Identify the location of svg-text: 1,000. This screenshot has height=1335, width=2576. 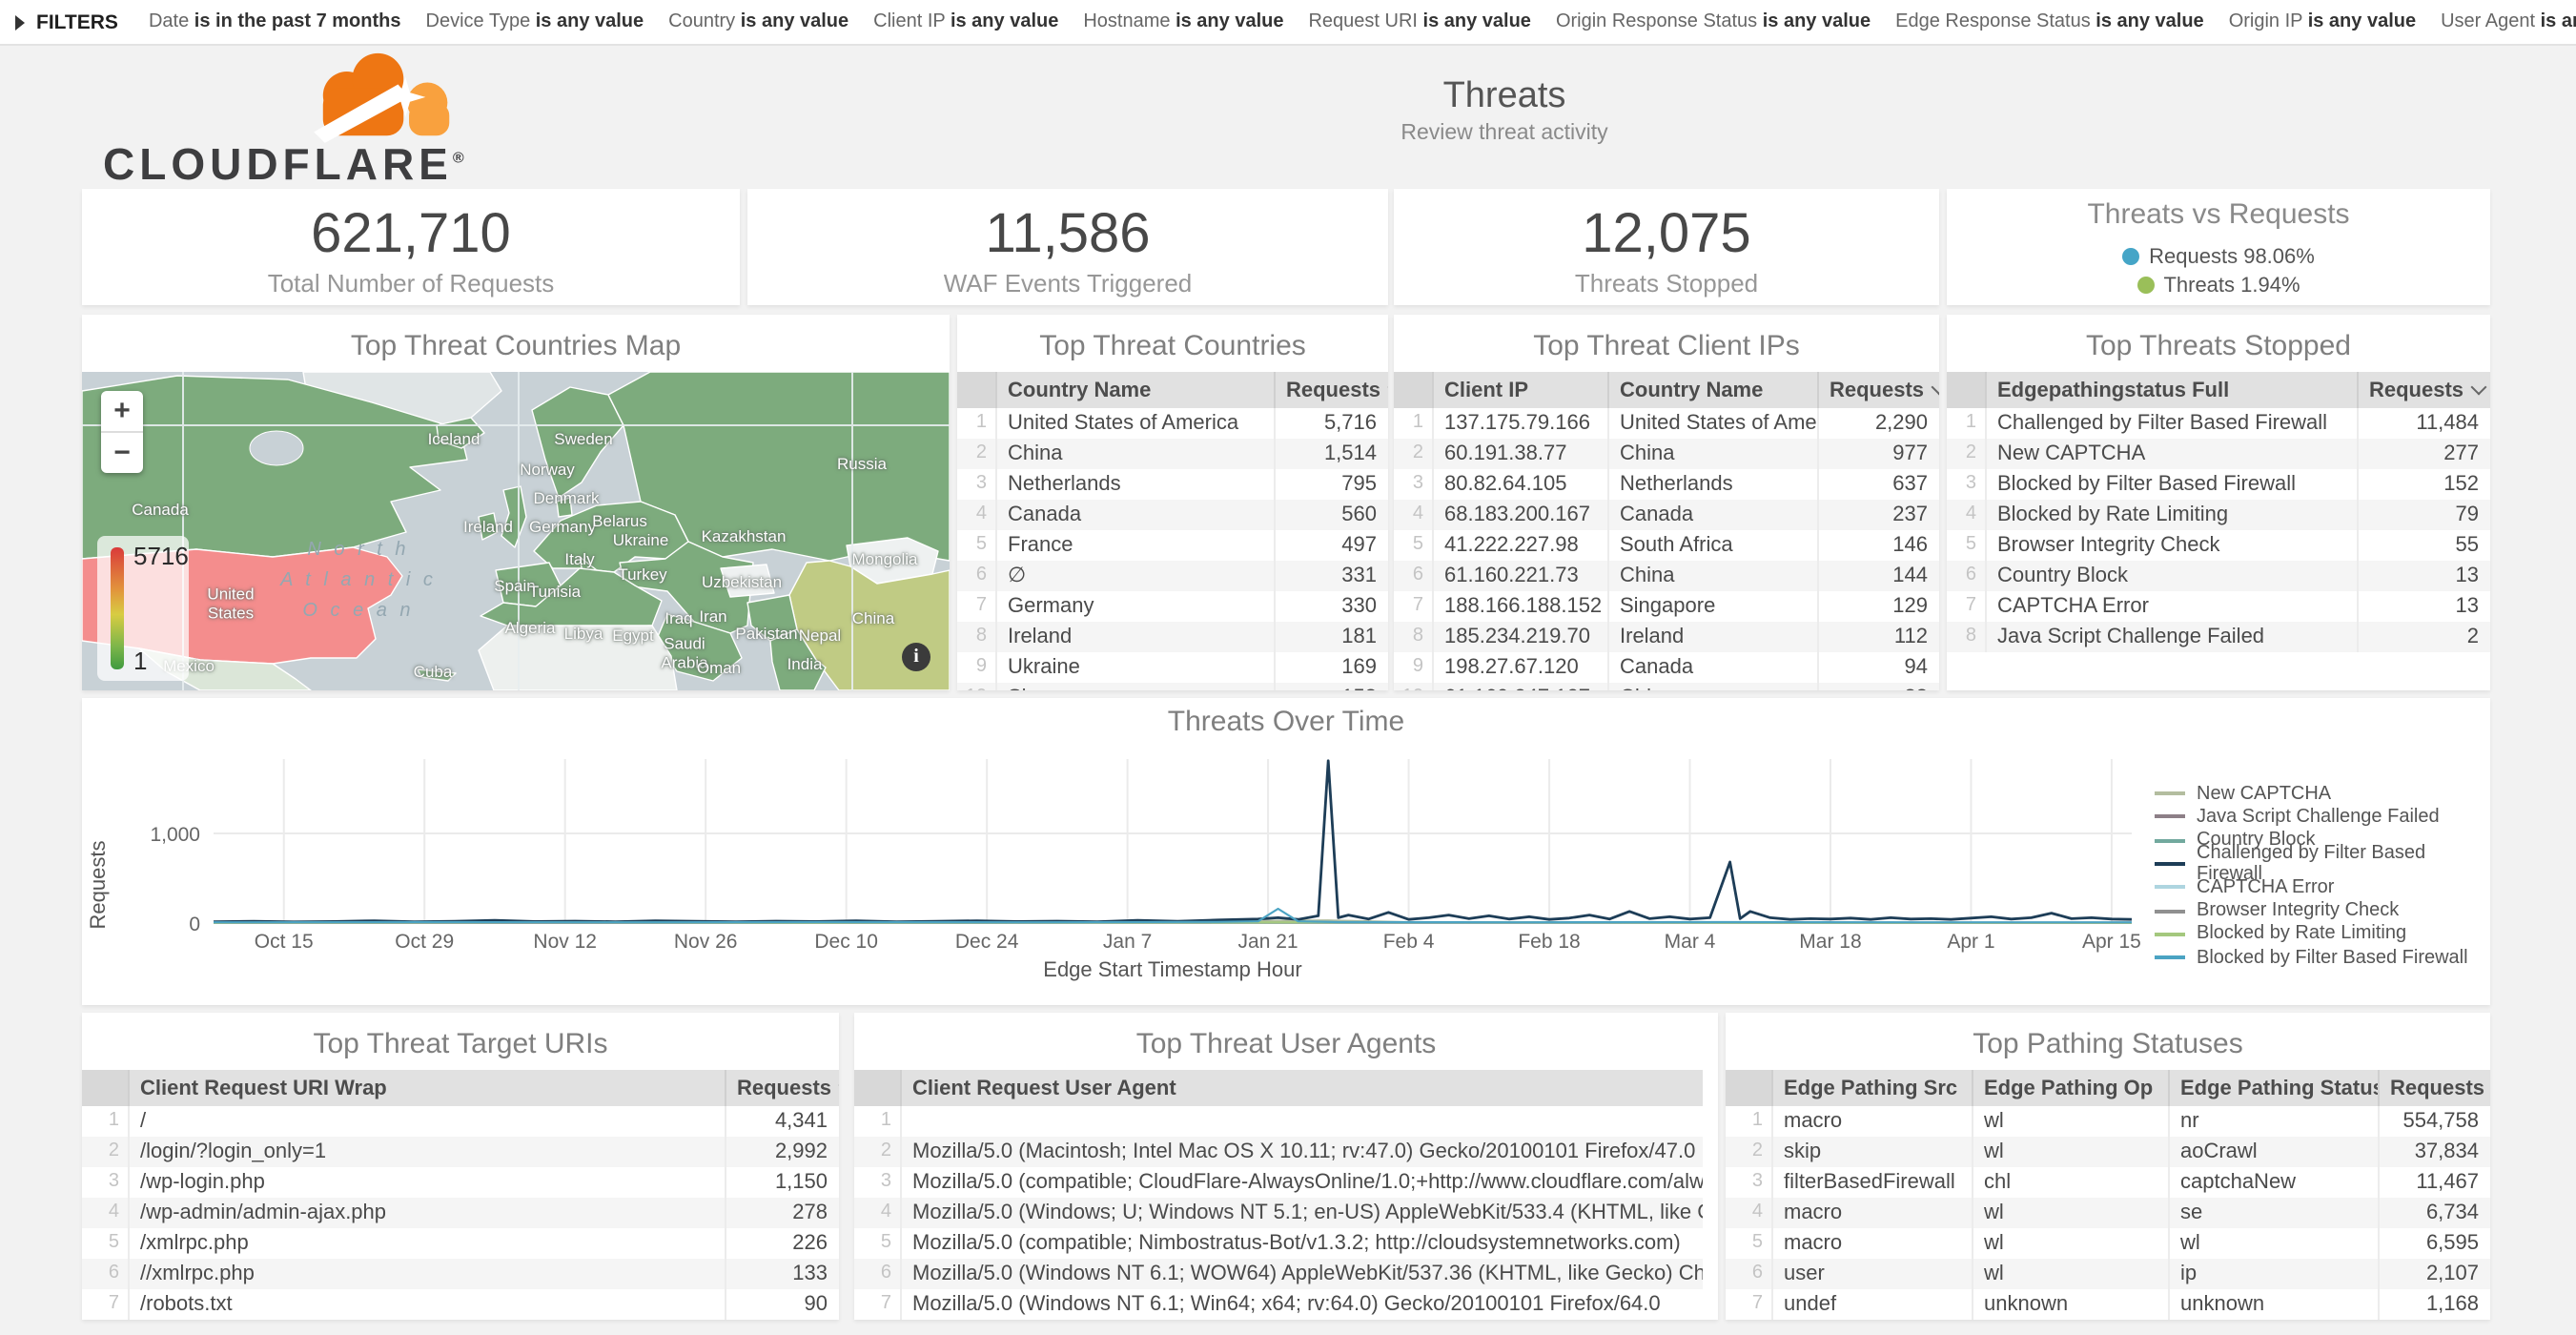
(175, 835).